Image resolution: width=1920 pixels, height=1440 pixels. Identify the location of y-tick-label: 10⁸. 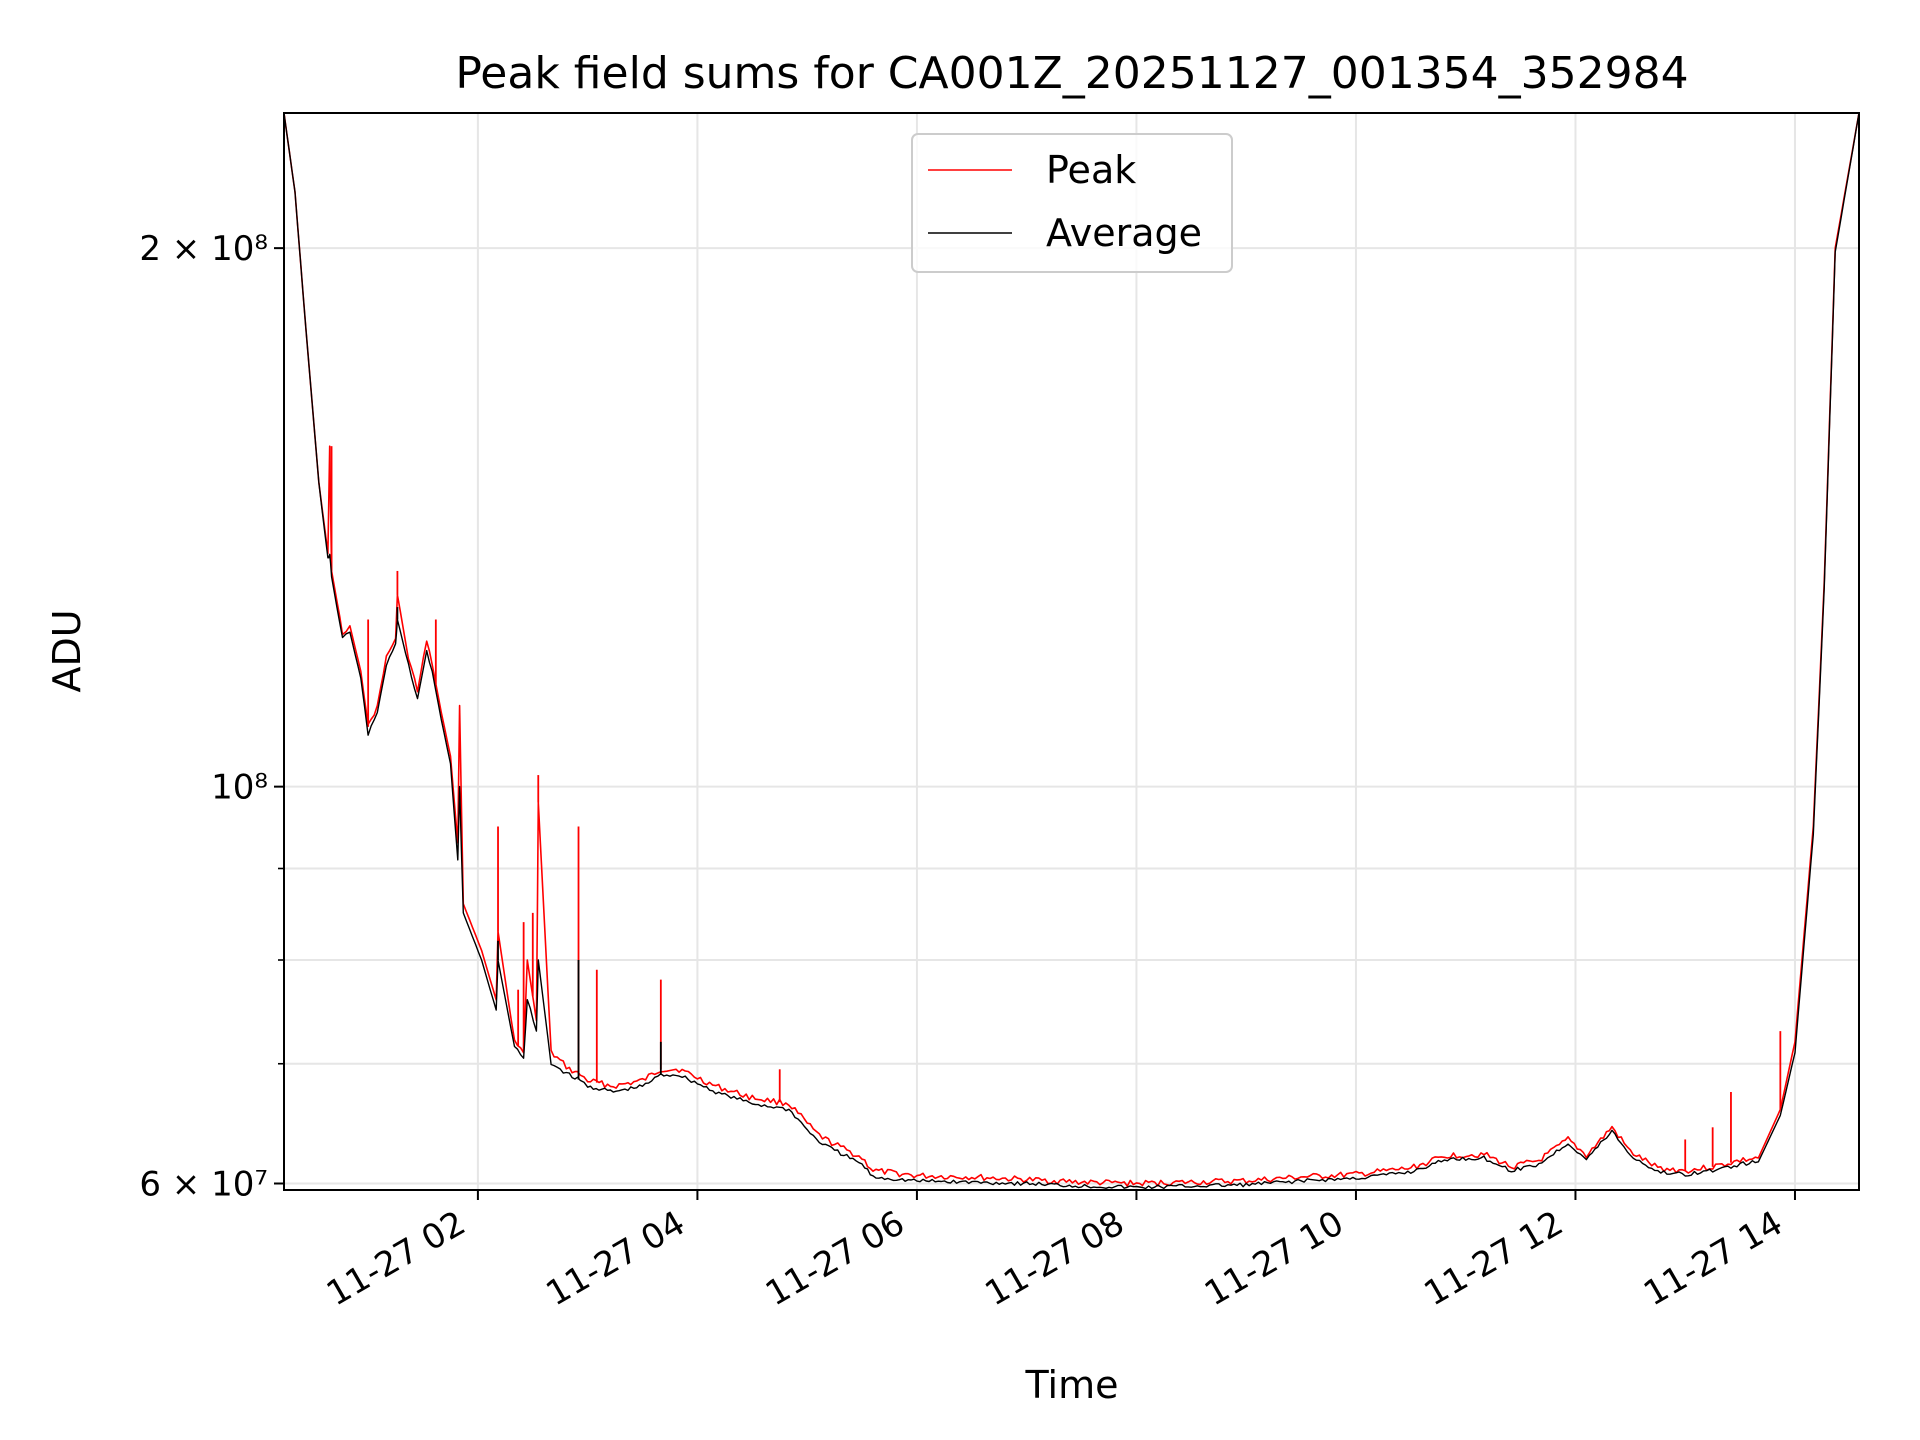
(239, 788).